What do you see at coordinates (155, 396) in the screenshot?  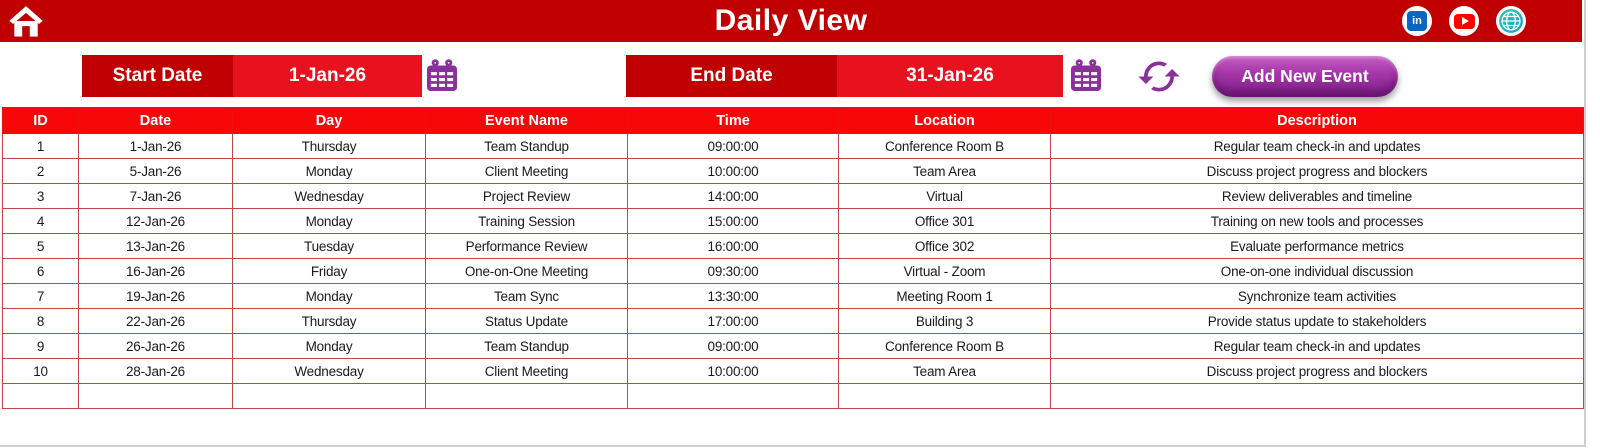 I see `cell-date` at bounding box center [155, 396].